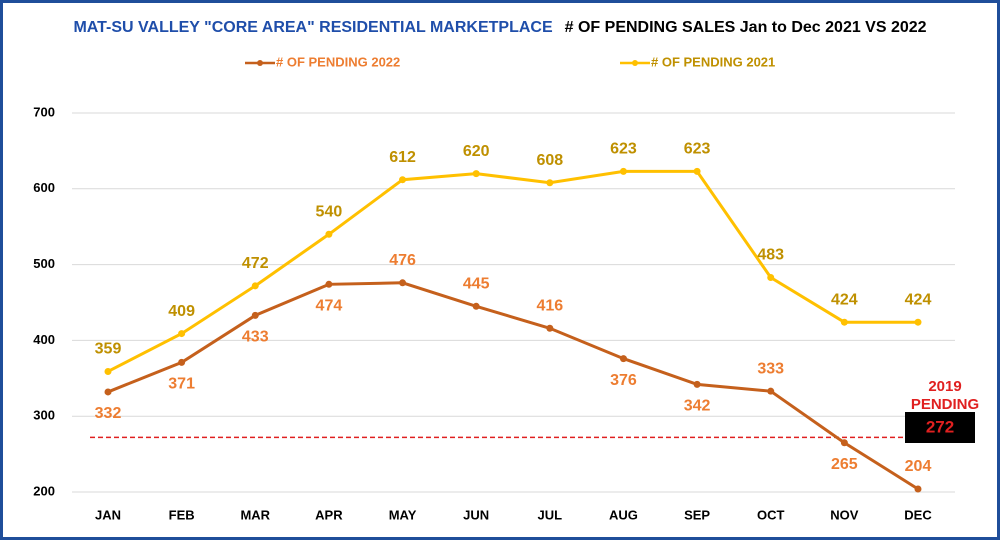 The width and height of the screenshot is (1000, 540). Describe the element at coordinates (44, 339) in the screenshot. I see `y-tick-label: 400` at that location.